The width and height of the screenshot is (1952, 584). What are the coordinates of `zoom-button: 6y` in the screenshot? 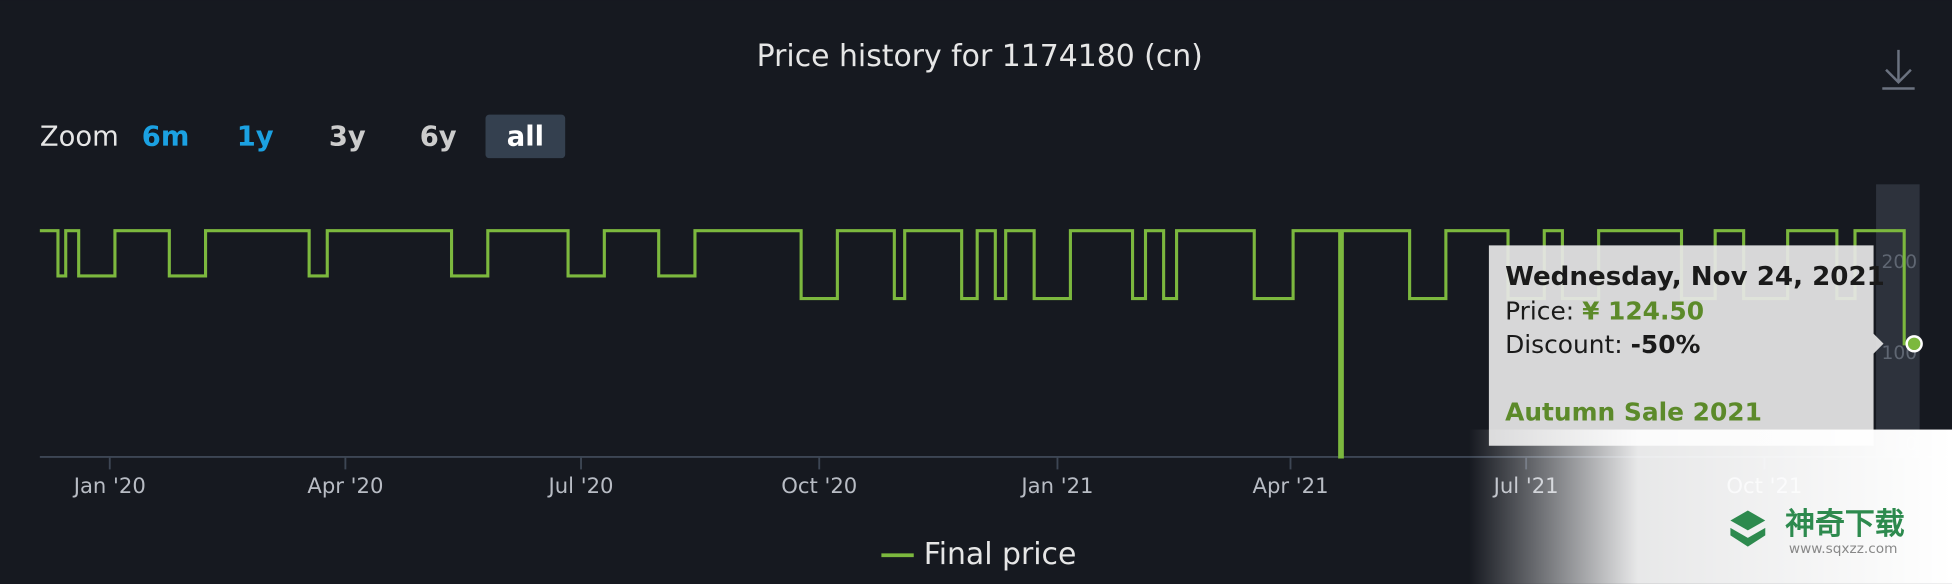 It's located at (438, 137).